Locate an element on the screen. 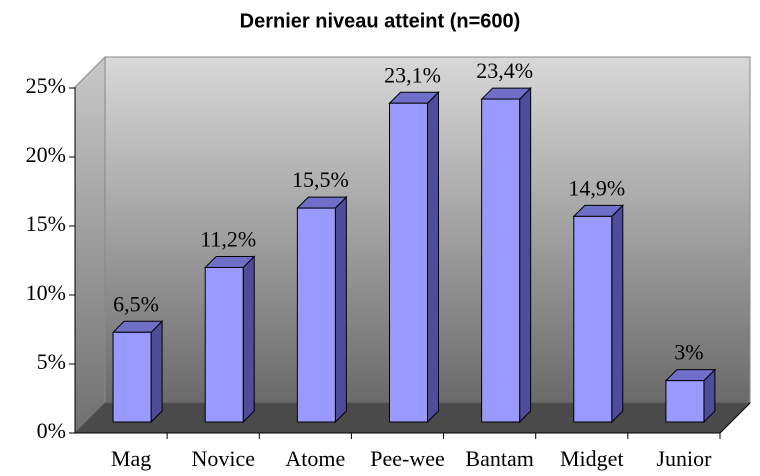 The width and height of the screenshot is (760, 476). x-tick-label: Novice is located at coordinates (223, 458).